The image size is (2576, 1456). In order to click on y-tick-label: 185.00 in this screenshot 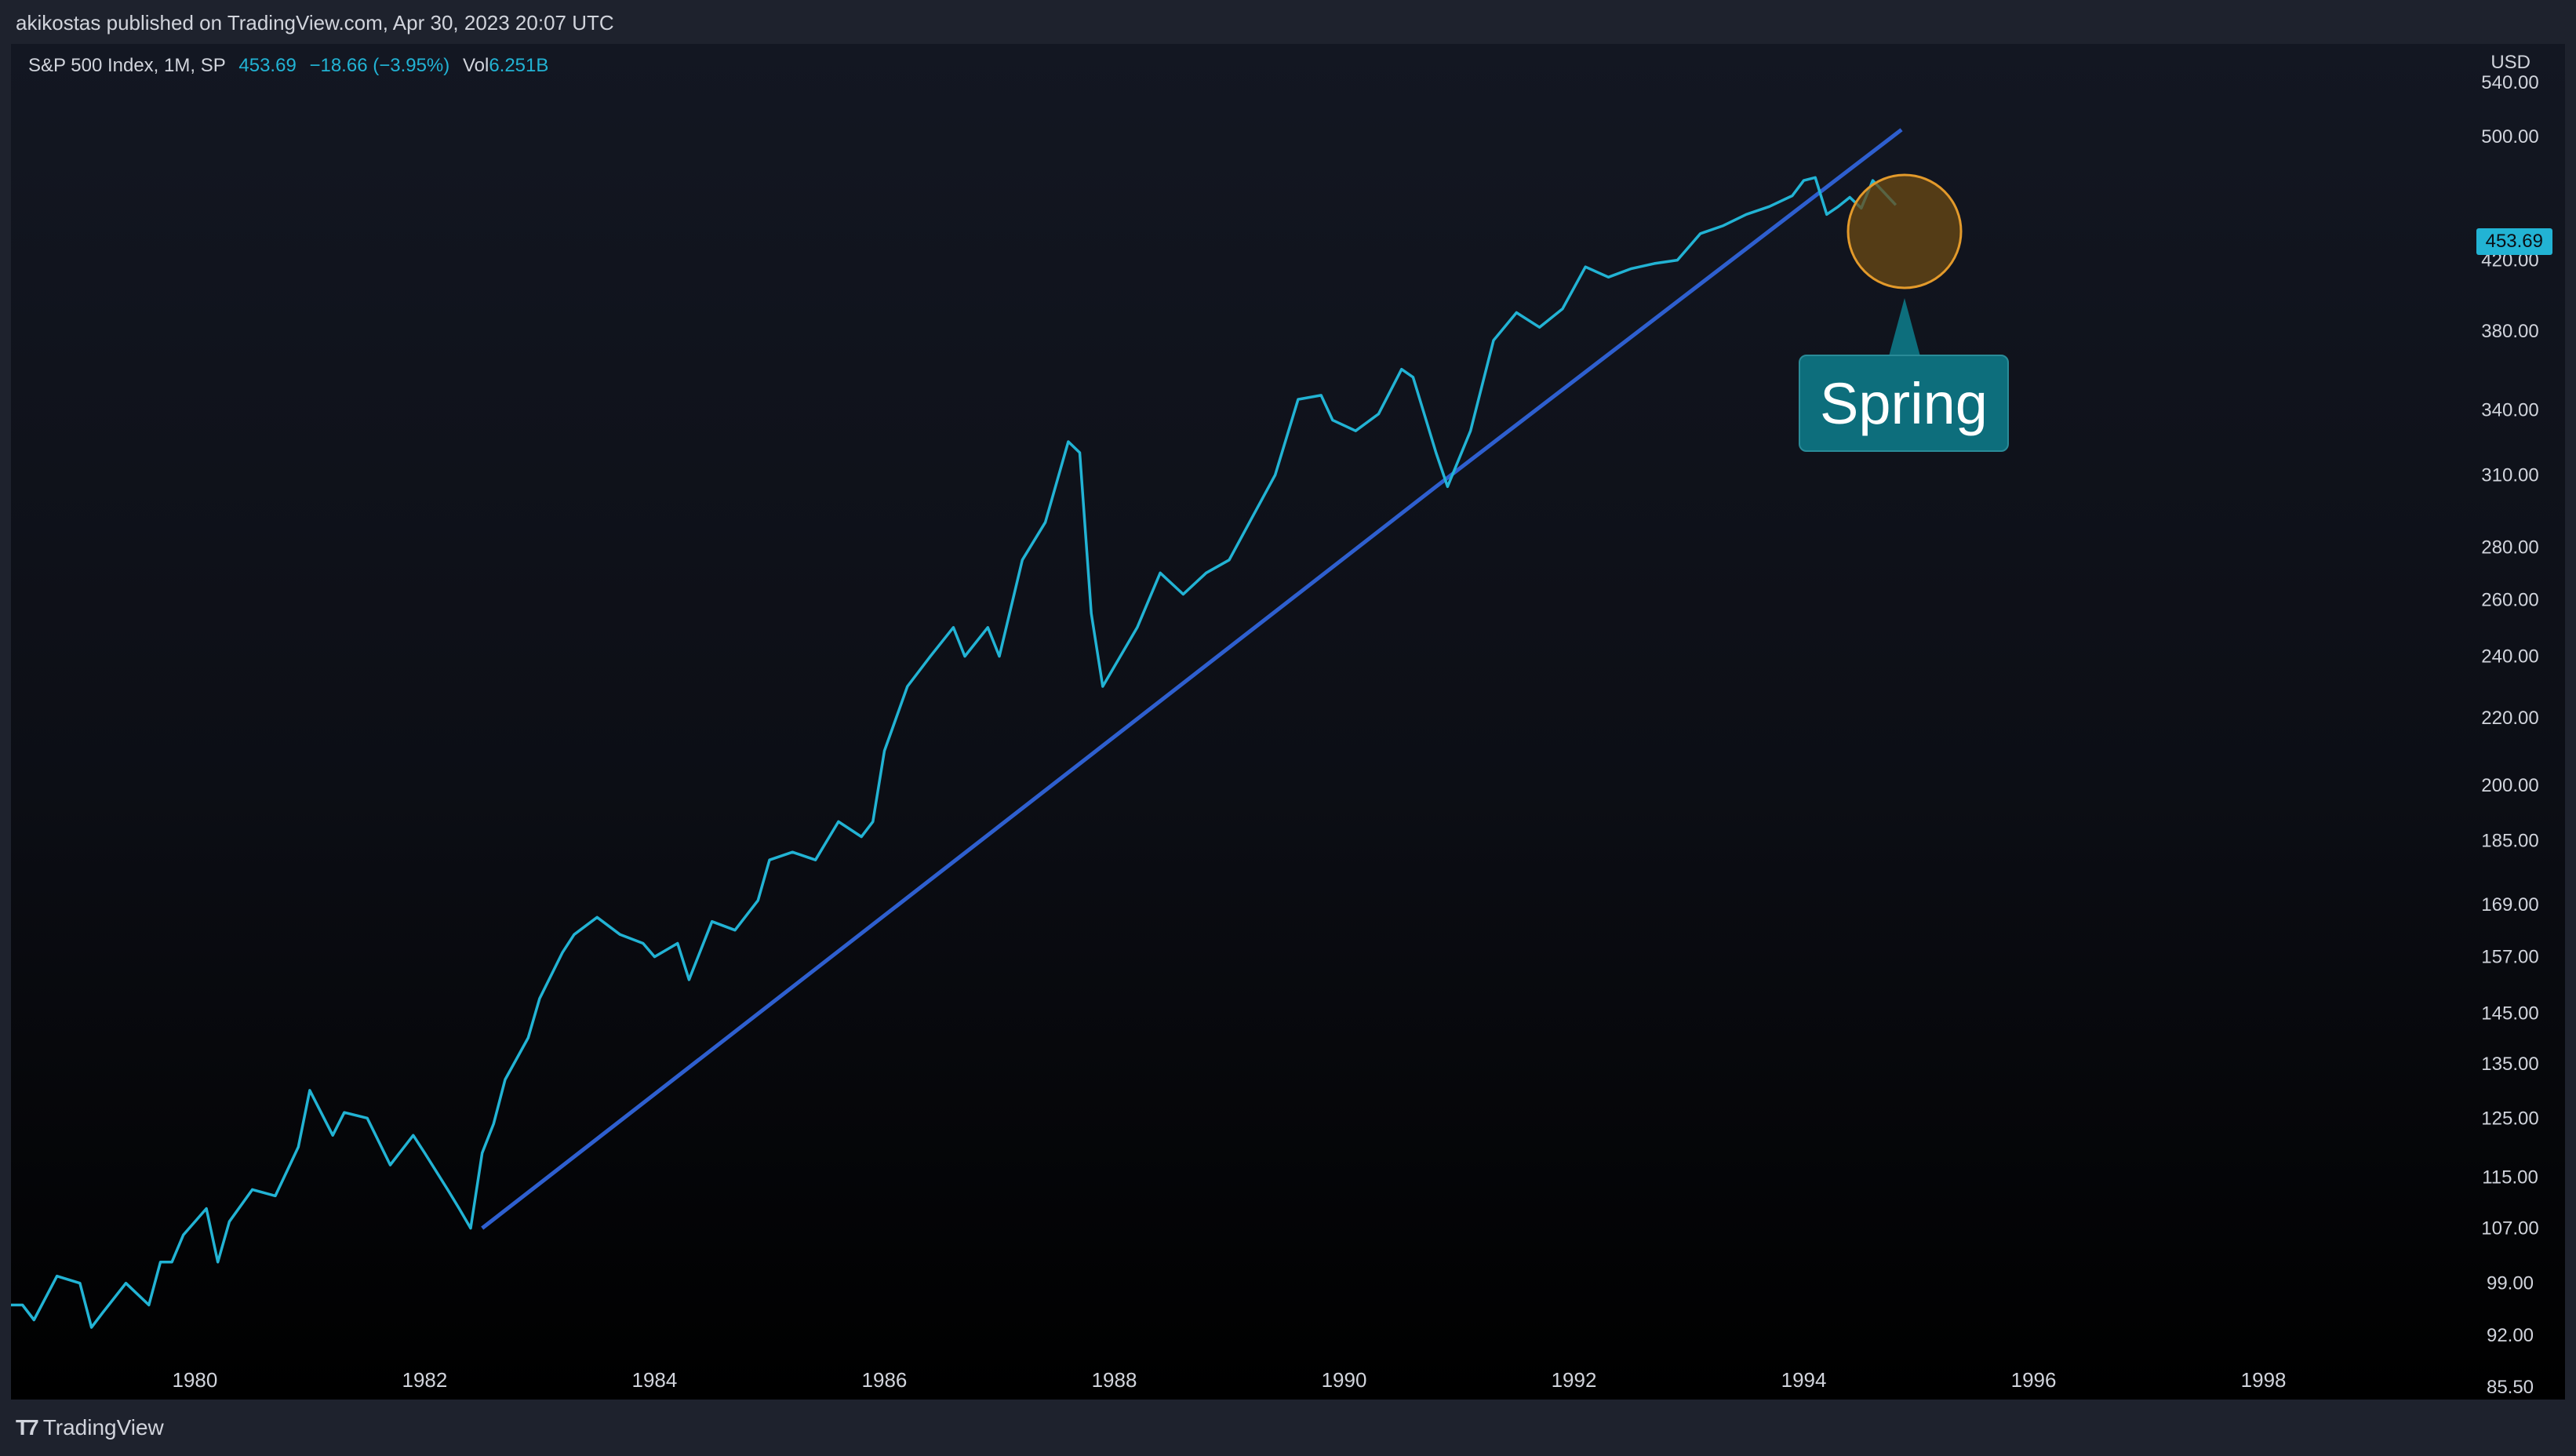, I will do `click(2509, 840)`.